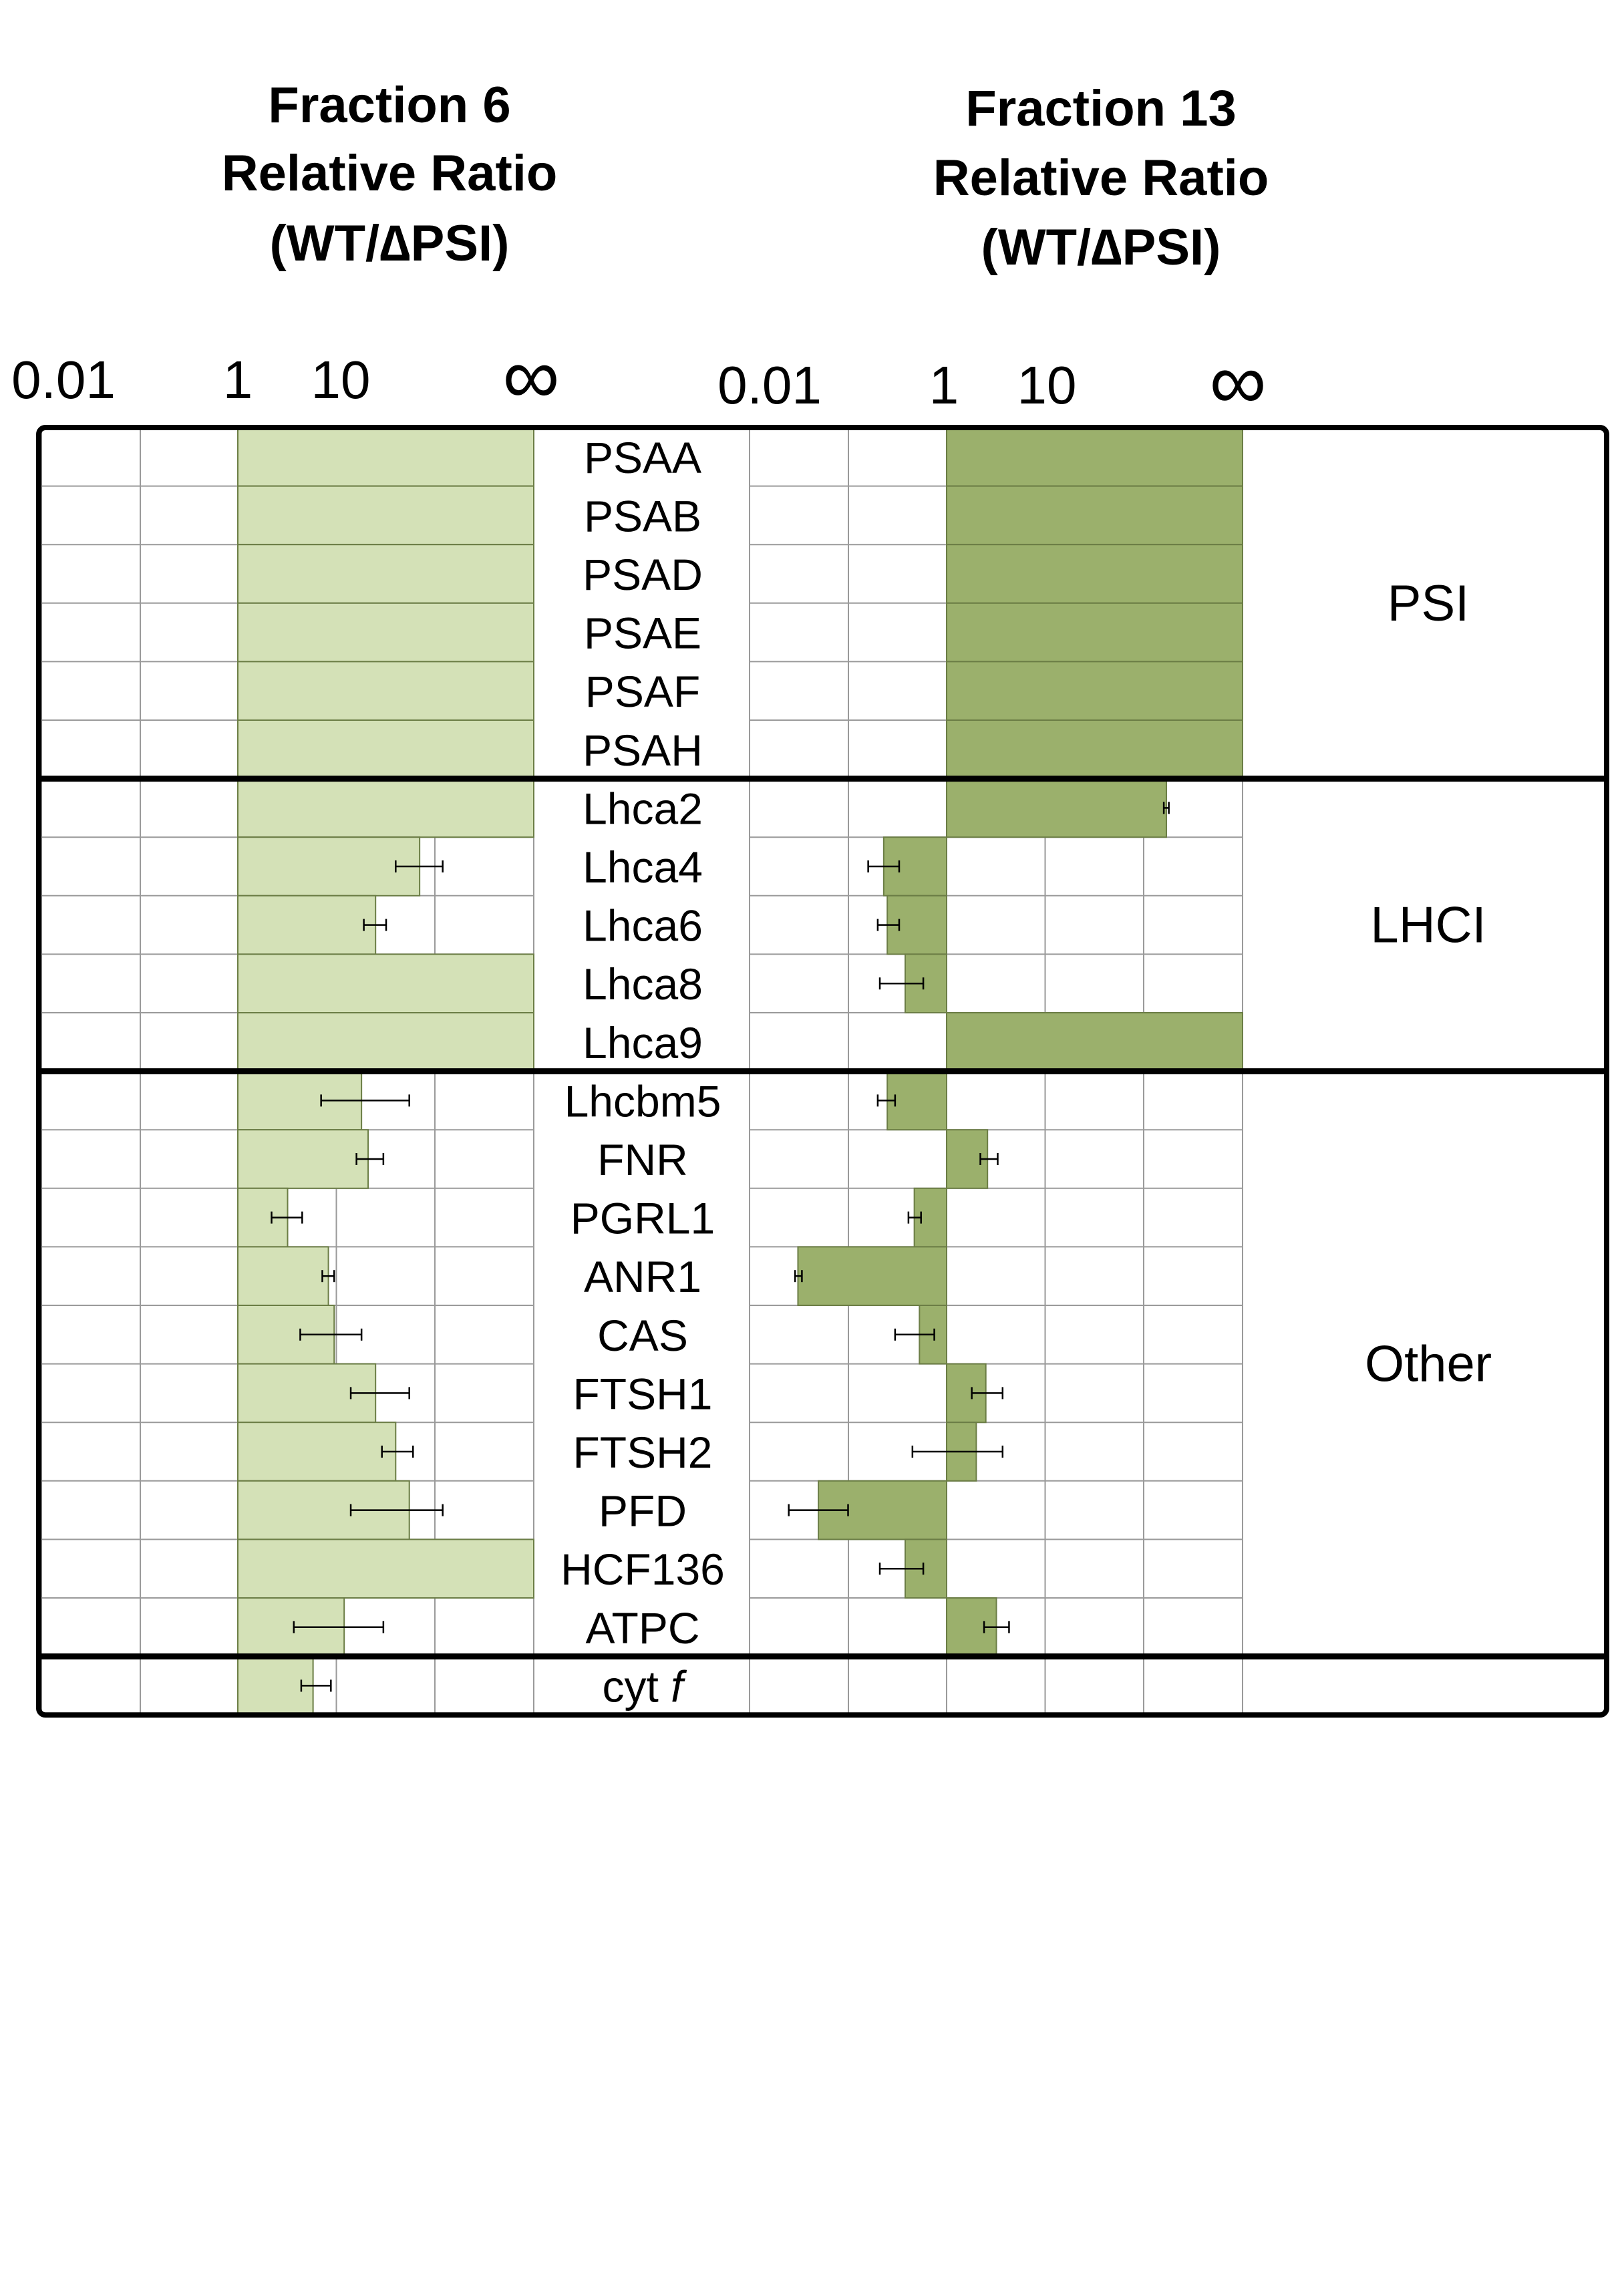 This screenshot has height=2288, width=1624. Describe the element at coordinates (1047, 385) in the screenshot. I see `f13-tick-10: 10` at that location.